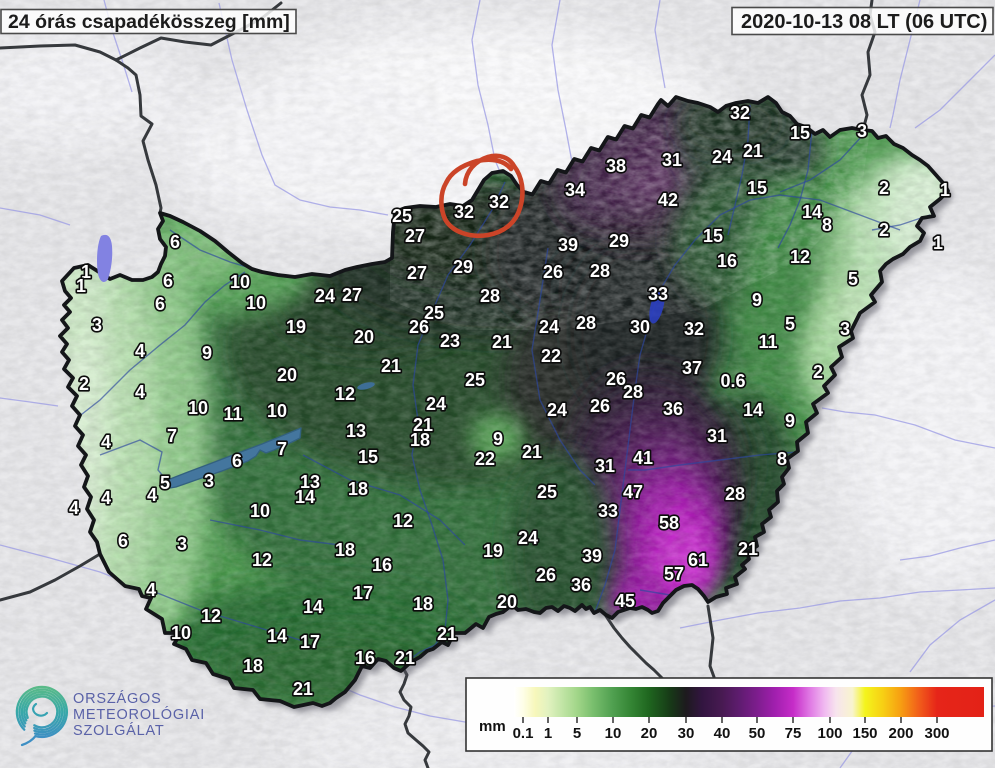 Image resolution: width=995 pixels, height=768 pixels. I want to click on svg-text: 11, so click(767, 342).